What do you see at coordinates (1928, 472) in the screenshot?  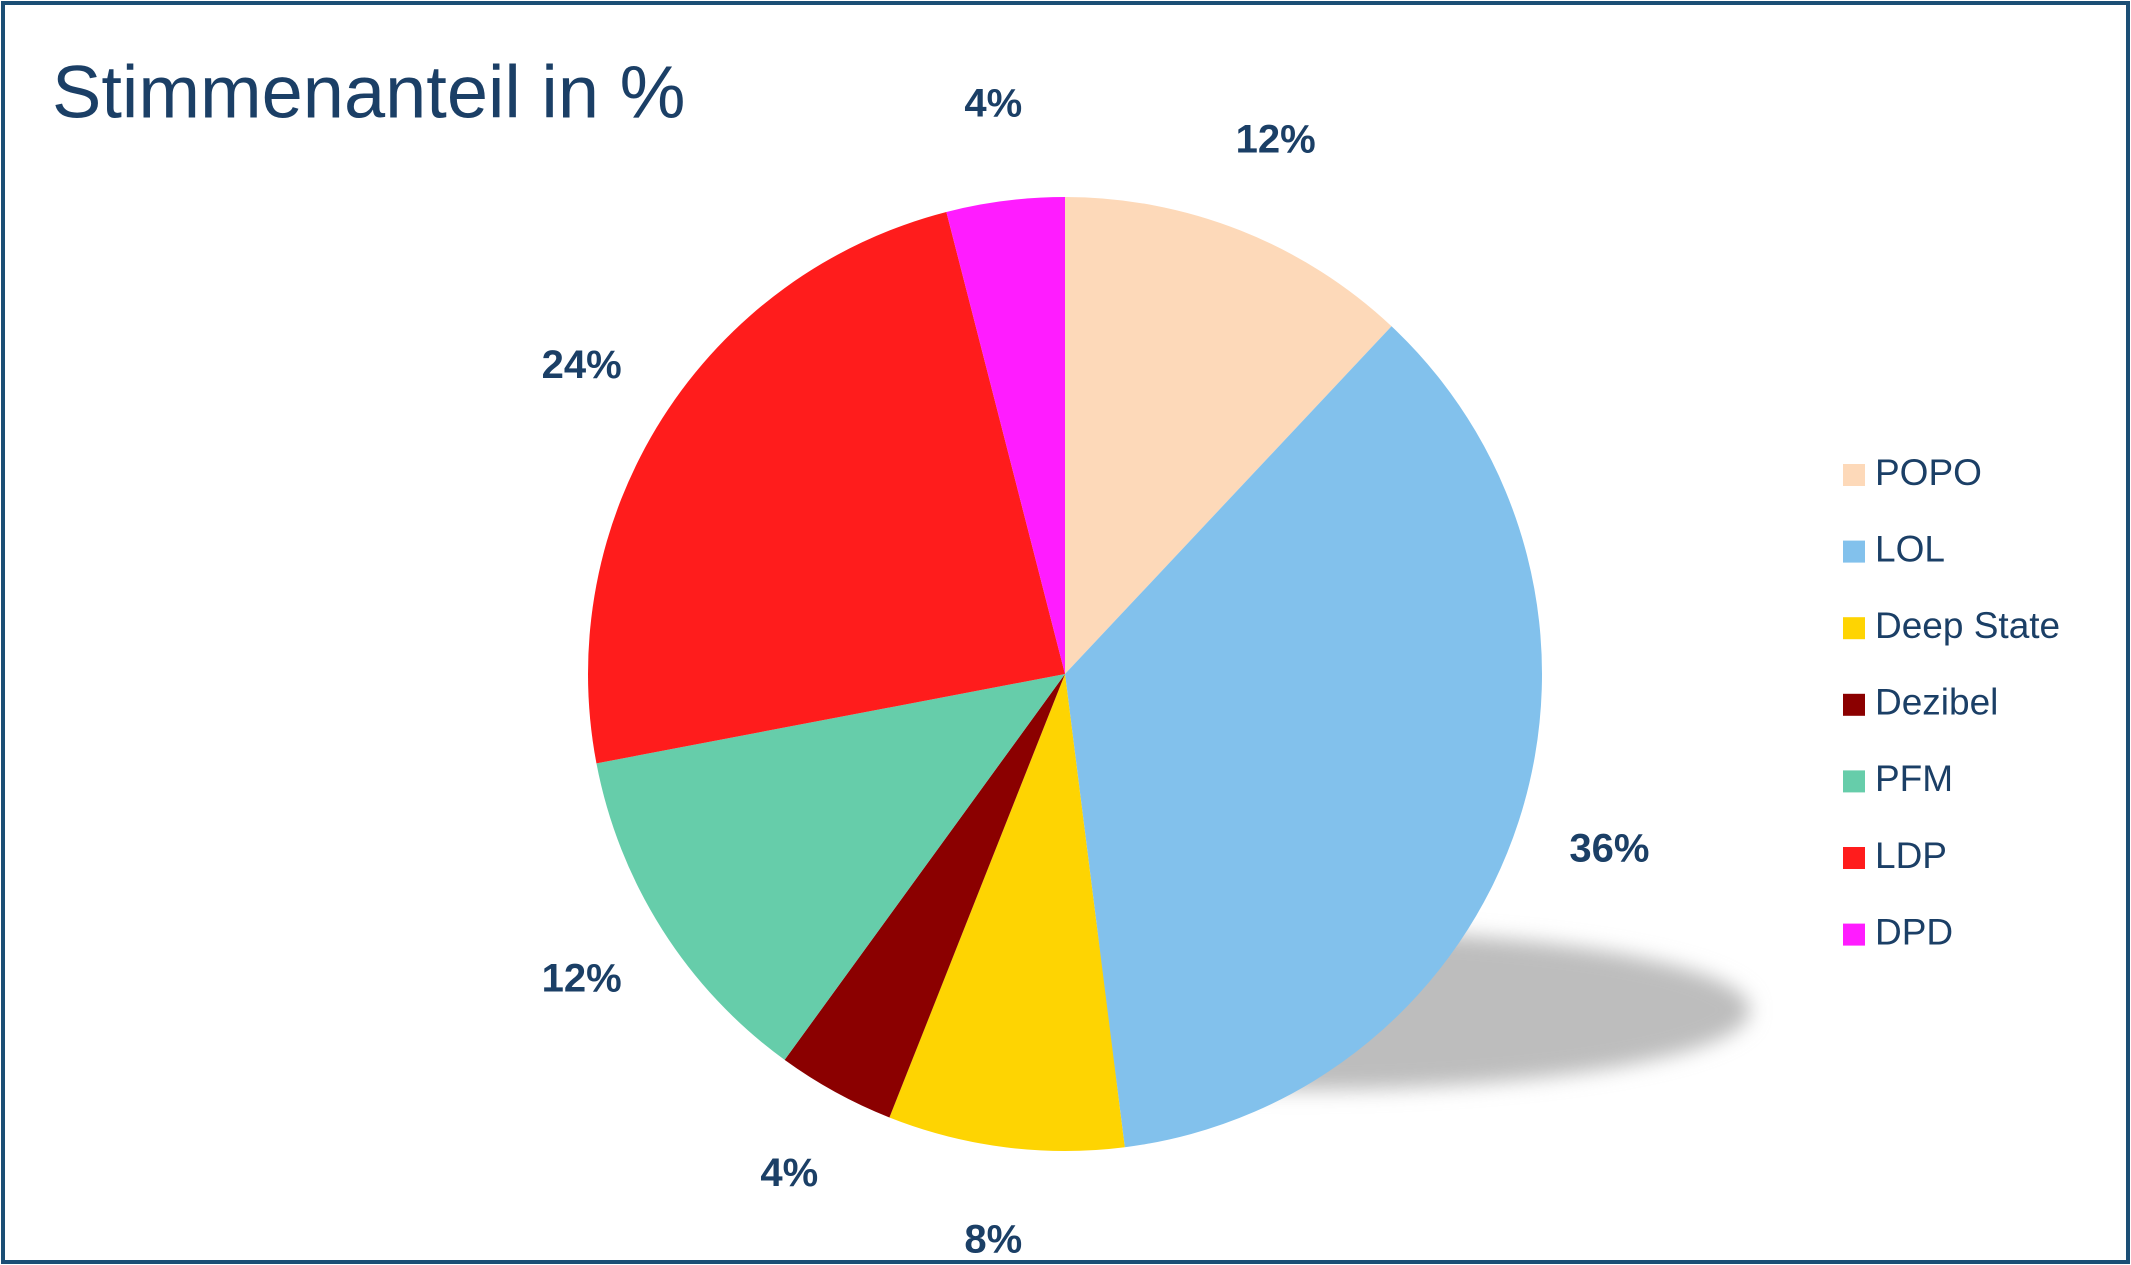 I see `legend-label: POPO` at bounding box center [1928, 472].